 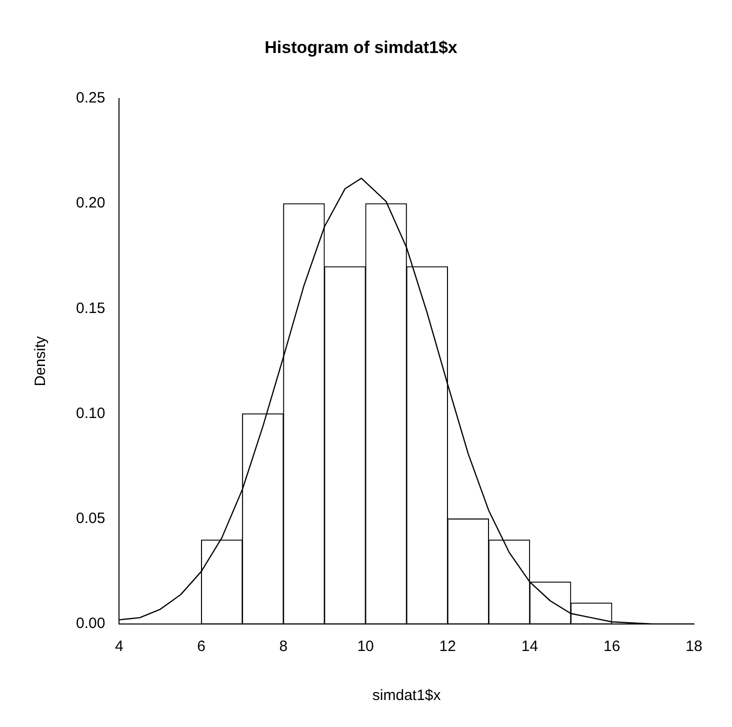 I want to click on y-tick-label: 0.15, so click(x=91, y=308).